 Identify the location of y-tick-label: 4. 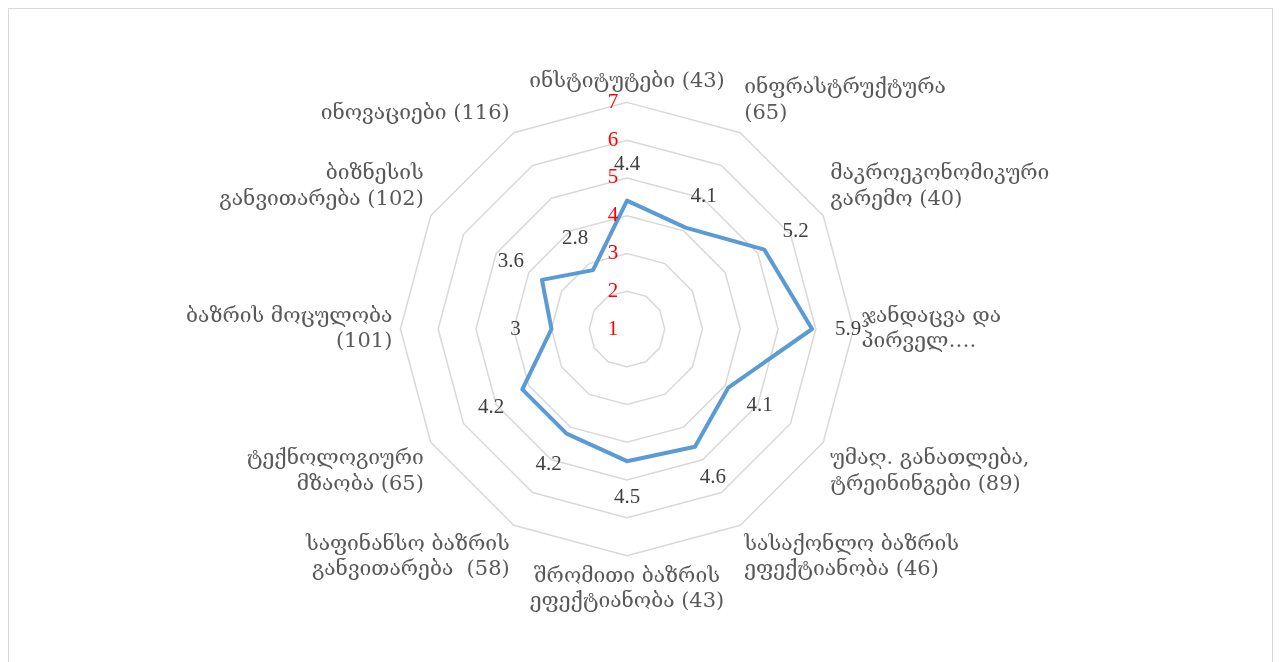
(613, 214).